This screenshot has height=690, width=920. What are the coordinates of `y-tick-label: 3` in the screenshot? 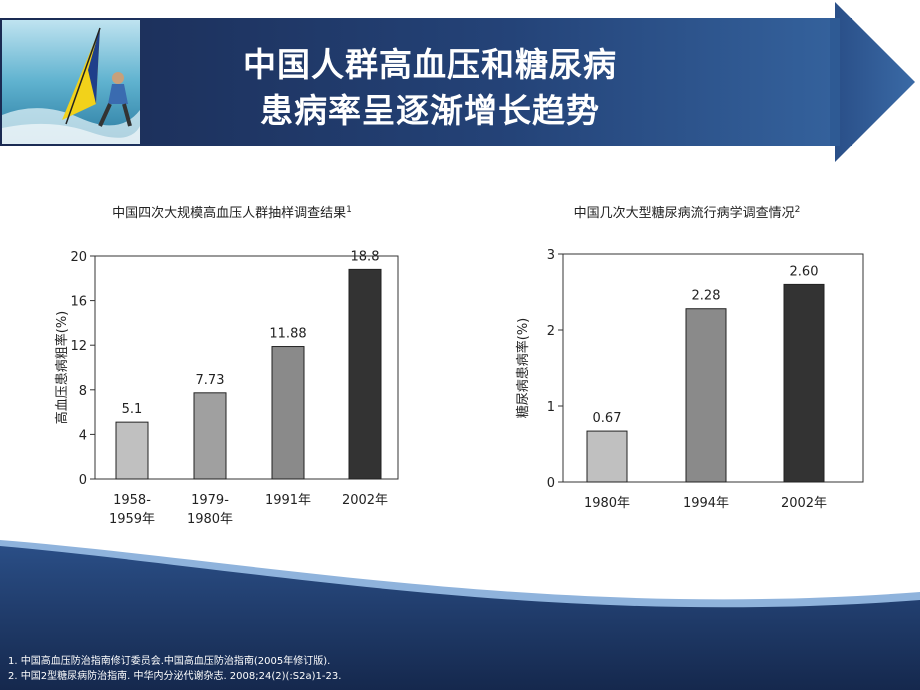 It's located at (551, 255).